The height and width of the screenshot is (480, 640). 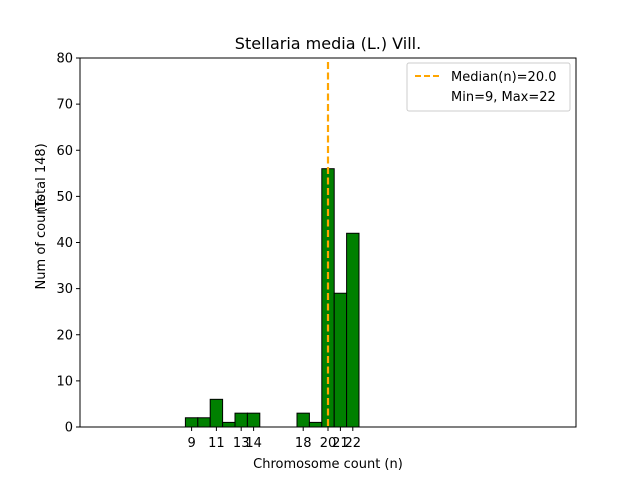 I want to click on y-tick-label: 0, so click(x=69, y=428).